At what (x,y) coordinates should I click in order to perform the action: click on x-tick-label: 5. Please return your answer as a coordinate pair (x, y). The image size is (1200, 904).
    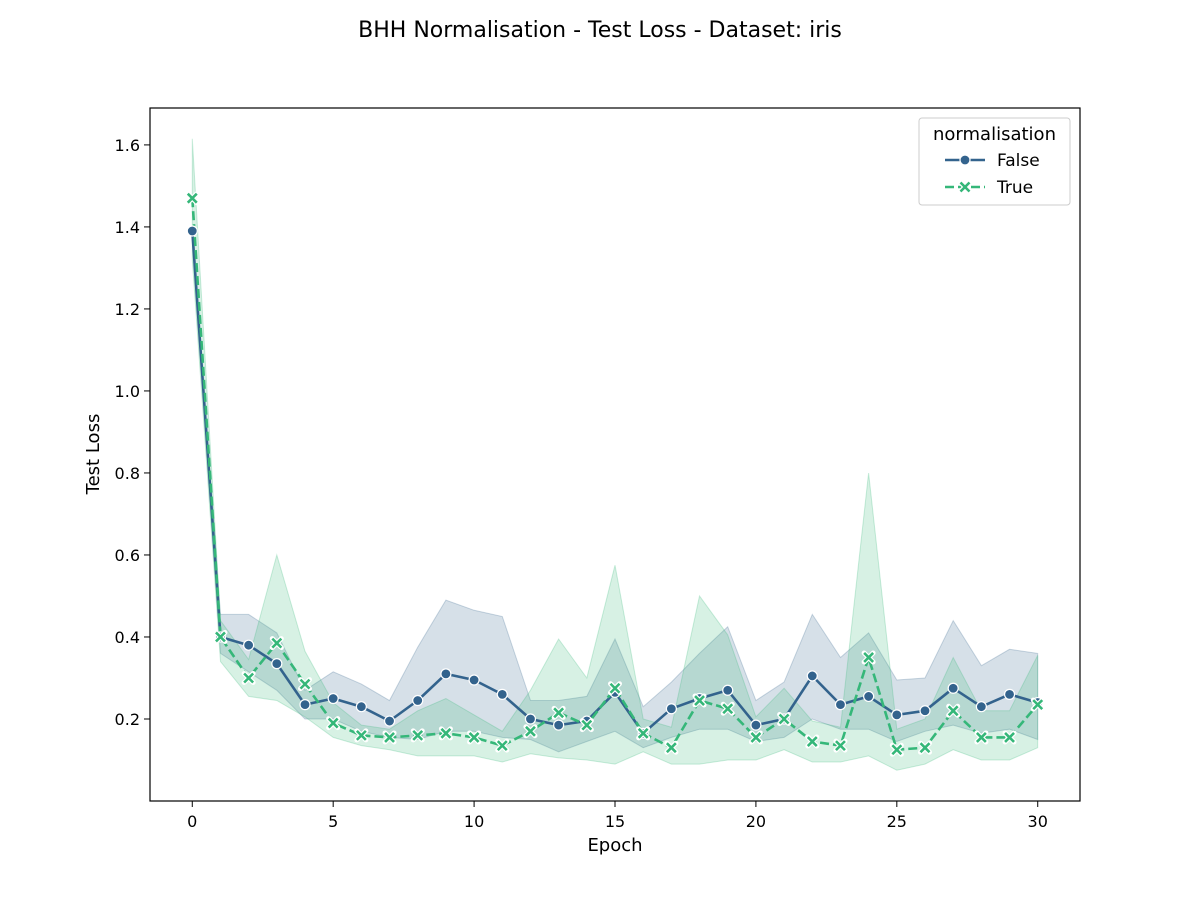
    Looking at the image, I should click on (333, 821).